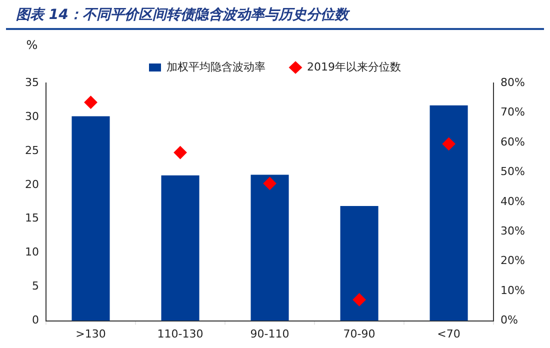 Image resolution: width=550 pixels, height=348 pixels. What do you see at coordinates (513, 231) in the screenshot?
I see `y2-tick-label: 30%` at bounding box center [513, 231].